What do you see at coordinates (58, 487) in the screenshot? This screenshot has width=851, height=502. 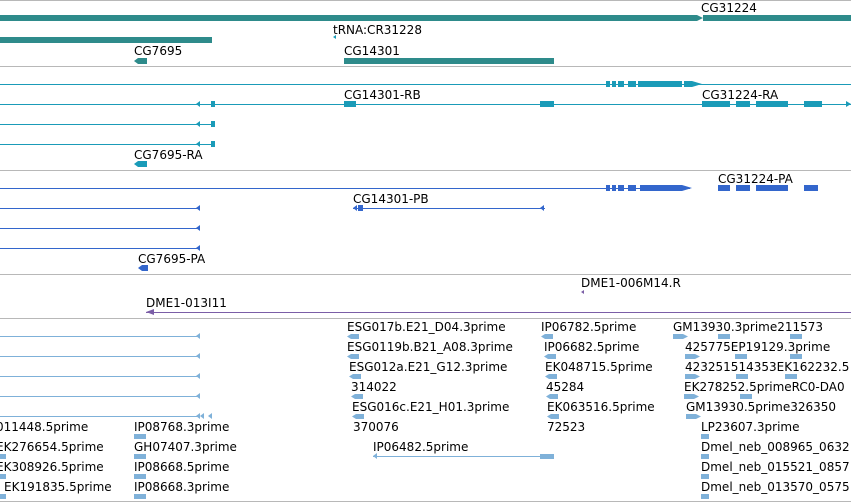 I see `est-label: EK191835.5prime` at bounding box center [58, 487].